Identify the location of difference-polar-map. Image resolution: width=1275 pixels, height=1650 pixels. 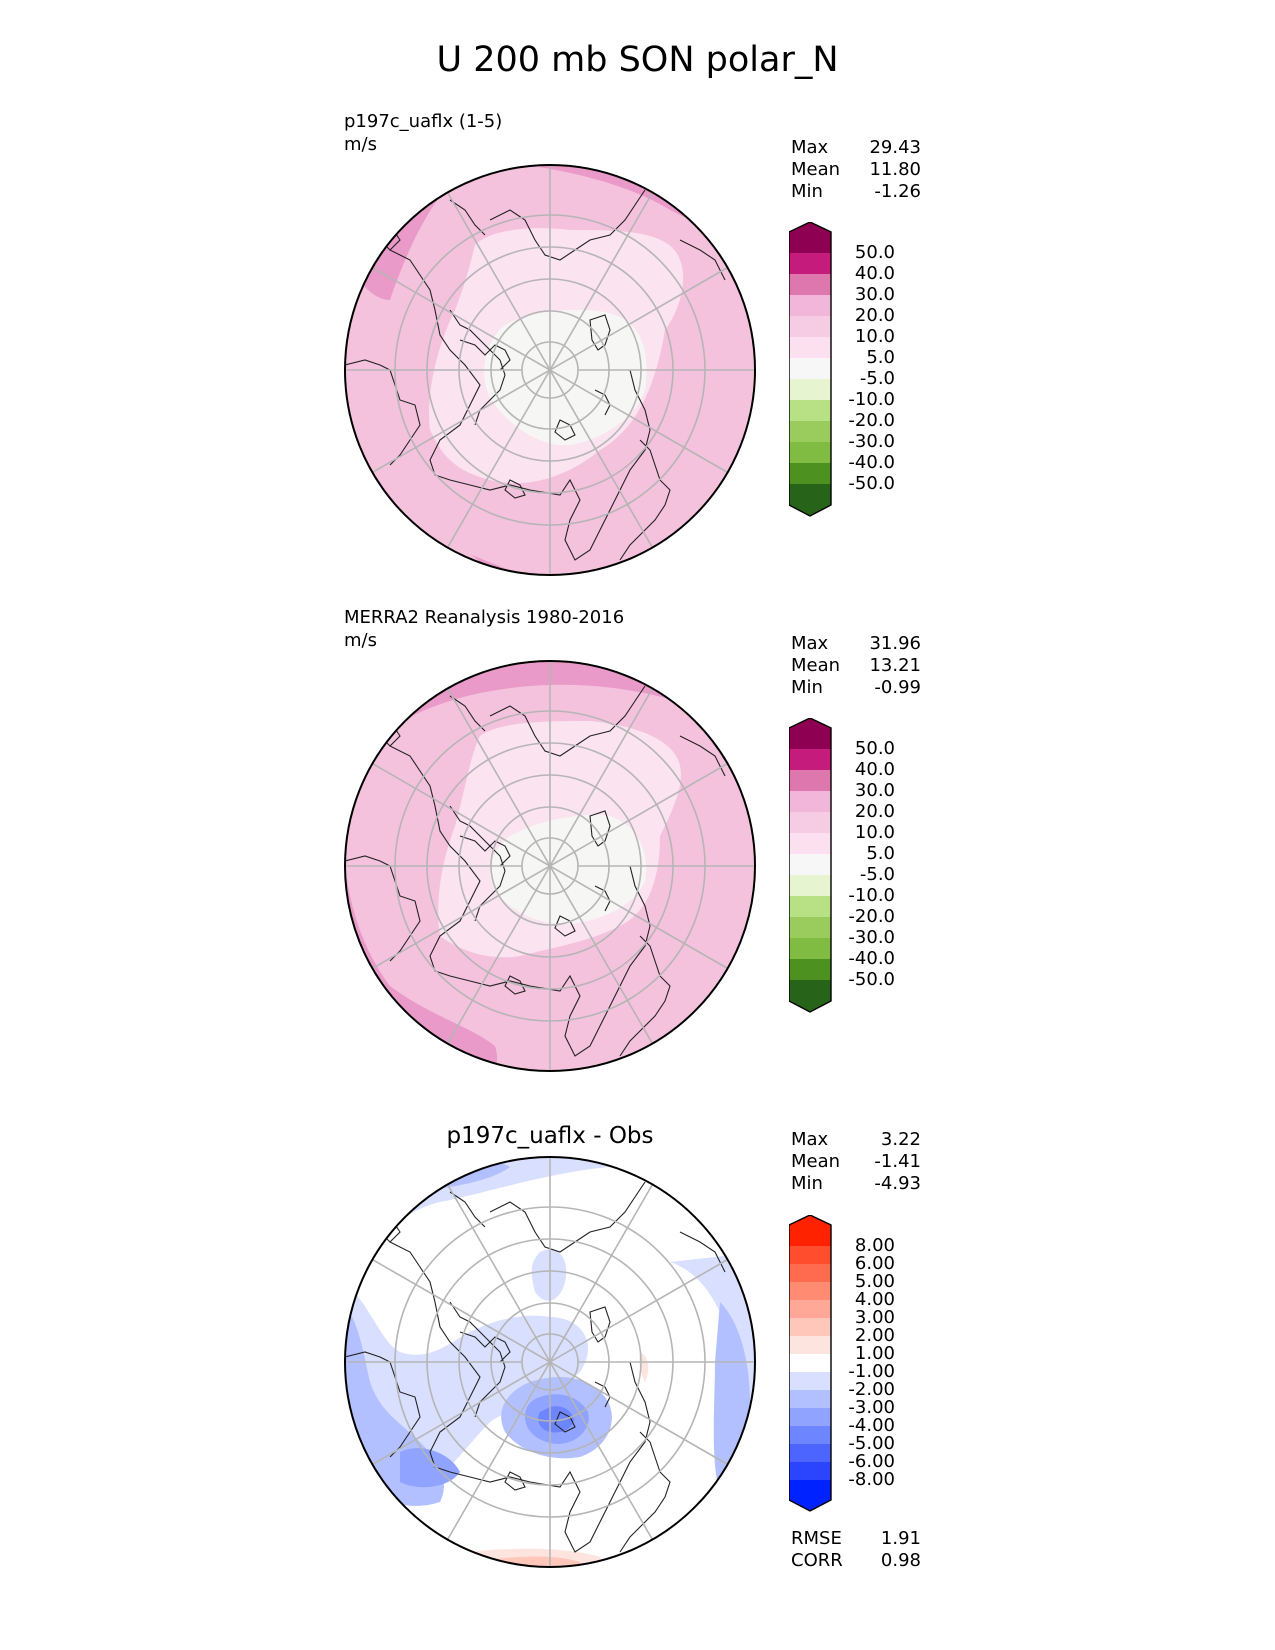
(550, 1362).